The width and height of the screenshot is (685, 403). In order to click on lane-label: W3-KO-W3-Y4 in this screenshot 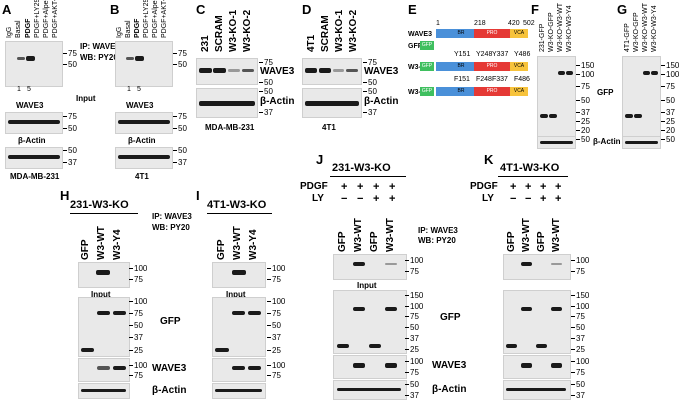, I will do `click(654, 28)`.